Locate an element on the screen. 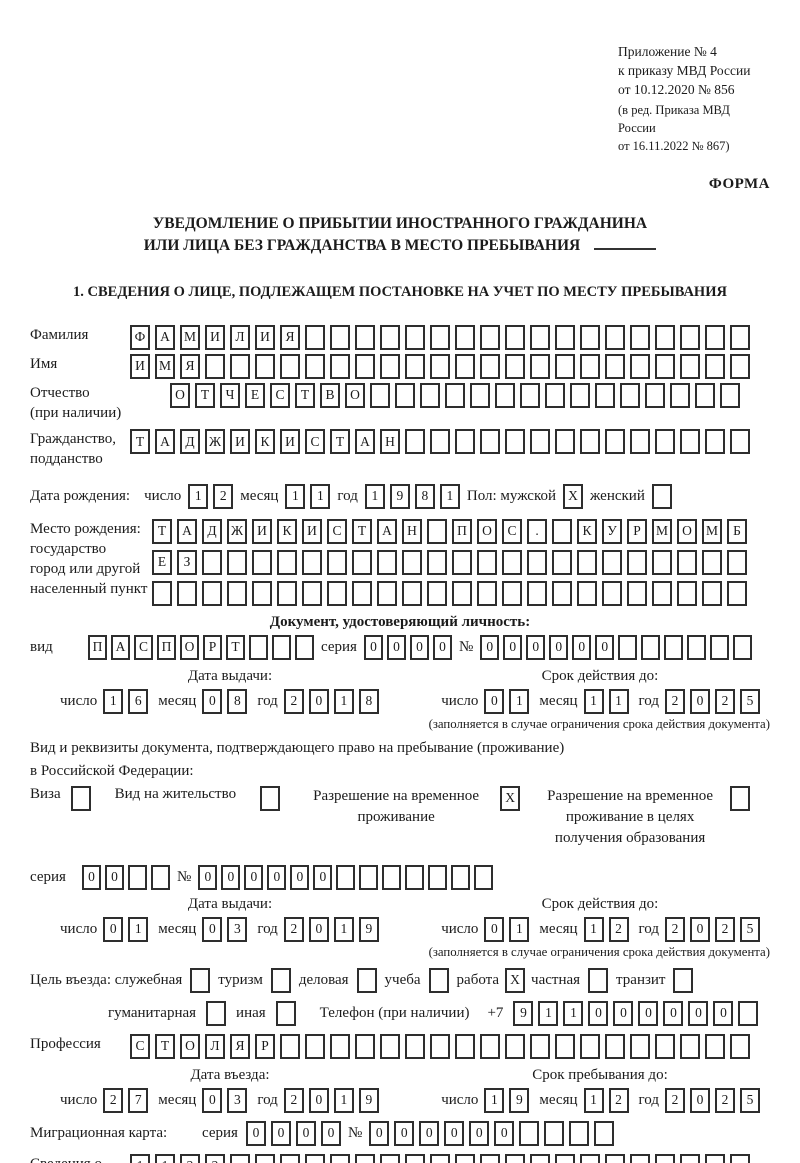 Image resolution: width=800 pixels, height=1163 pixels. char-cell: 5 is located at coordinates (750, 701).